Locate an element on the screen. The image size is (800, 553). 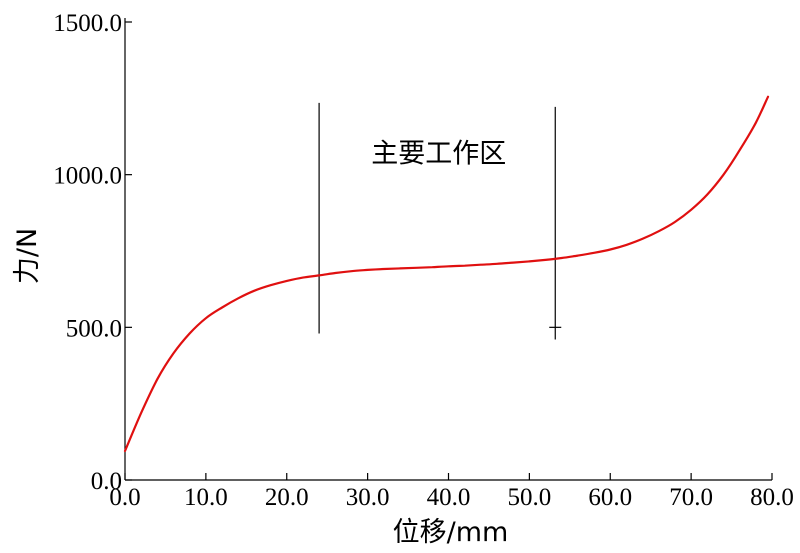
y-axis-title: 力/N is located at coordinates (27, 256).